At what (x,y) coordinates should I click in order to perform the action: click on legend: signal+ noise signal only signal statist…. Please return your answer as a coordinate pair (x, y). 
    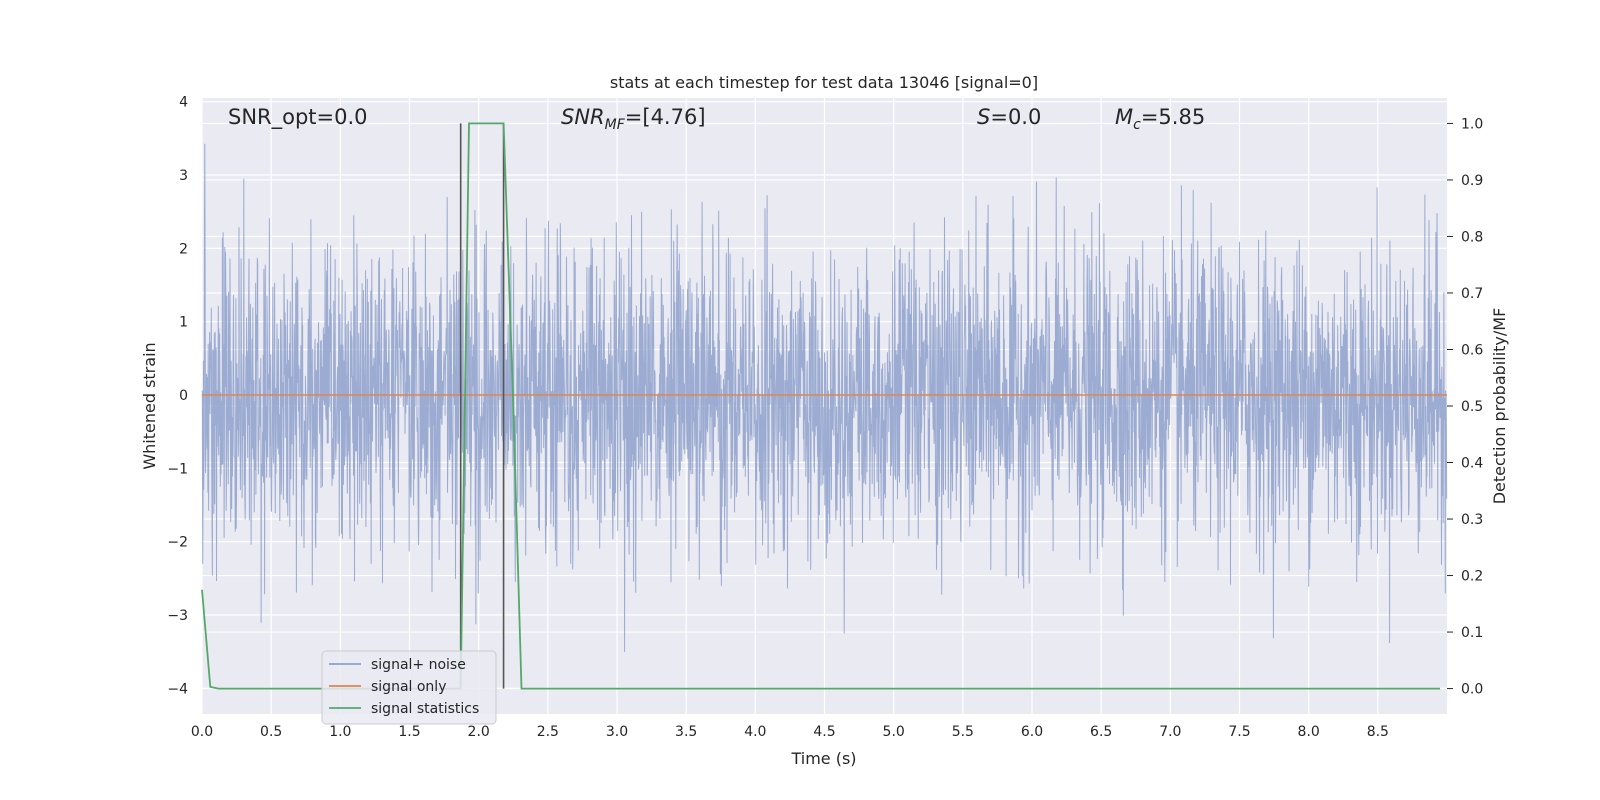
    Looking at the image, I should click on (409, 687).